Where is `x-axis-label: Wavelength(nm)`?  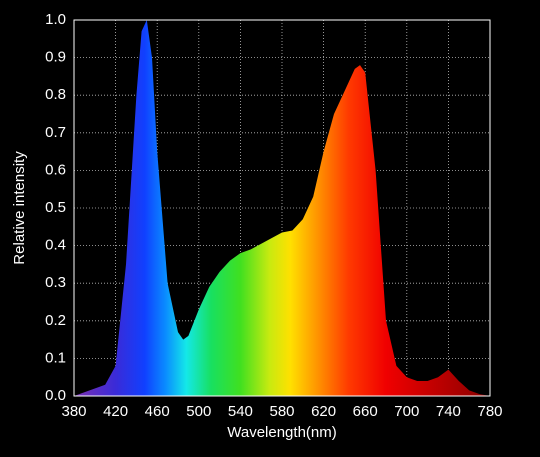
x-axis-label: Wavelength(nm) is located at coordinates (281, 432).